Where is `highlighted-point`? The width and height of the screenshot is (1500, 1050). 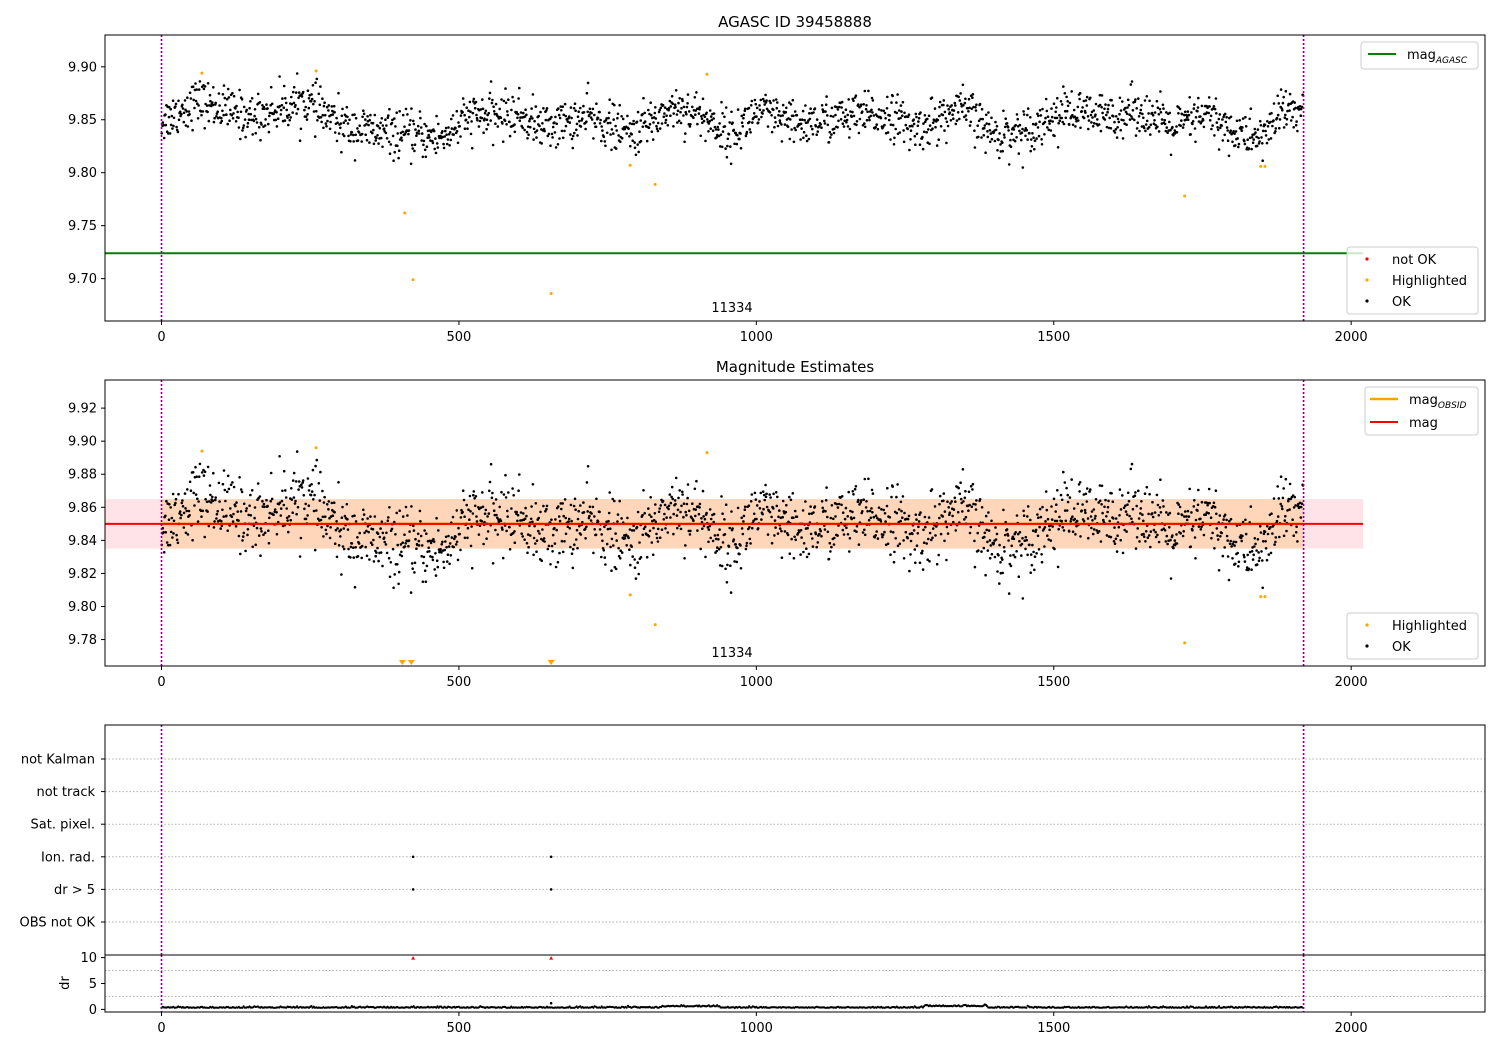
highlighted-point is located at coordinates (655, 184).